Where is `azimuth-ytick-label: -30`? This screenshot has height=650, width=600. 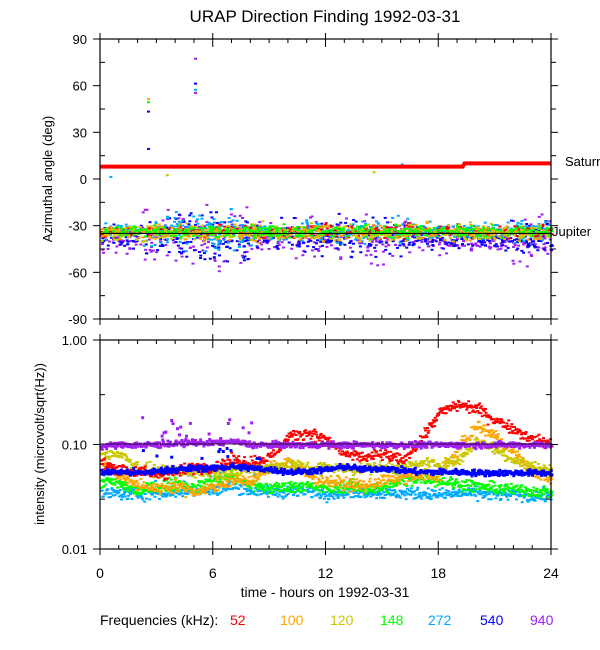
azimuth-ytick-label: -30 is located at coordinates (77, 226).